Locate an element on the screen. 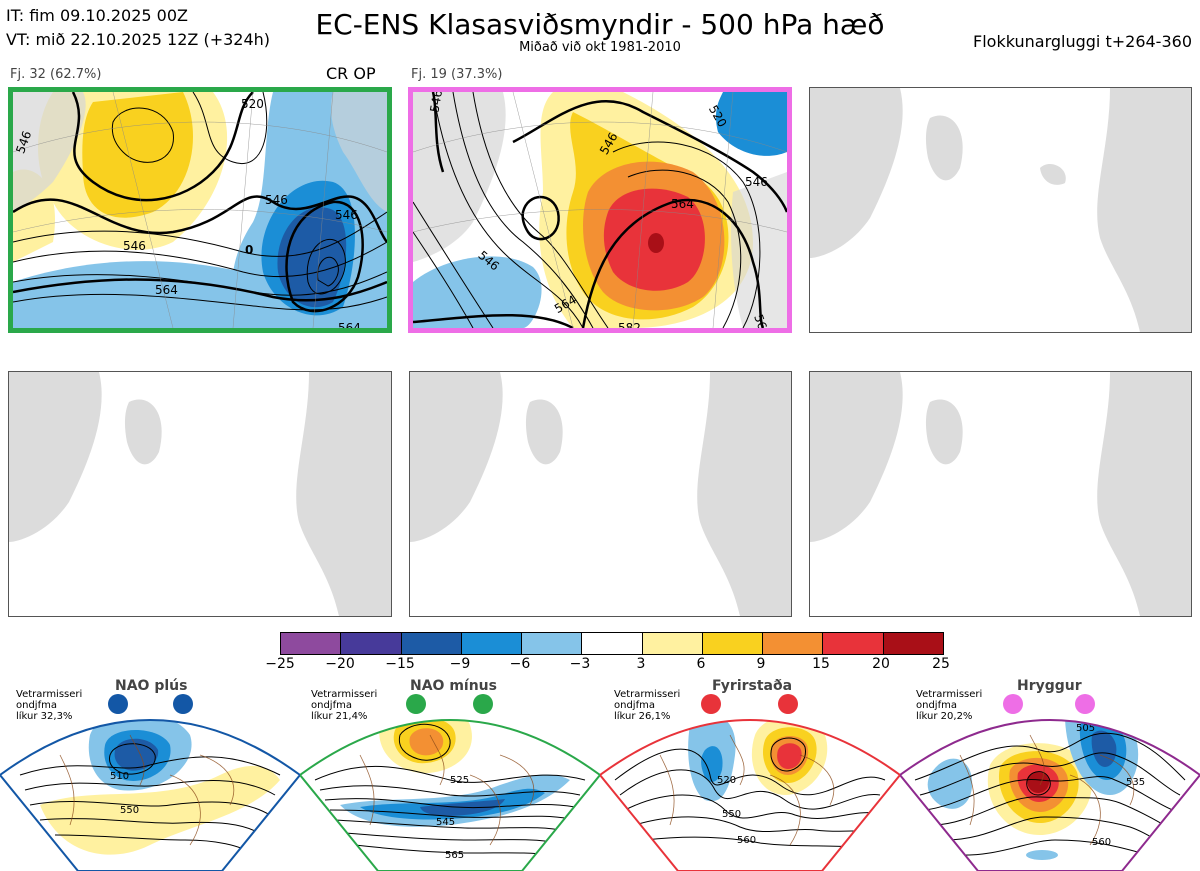 This screenshot has width=1200, height=871. regime-1-title: NAO plús is located at coordinates (151, 686).